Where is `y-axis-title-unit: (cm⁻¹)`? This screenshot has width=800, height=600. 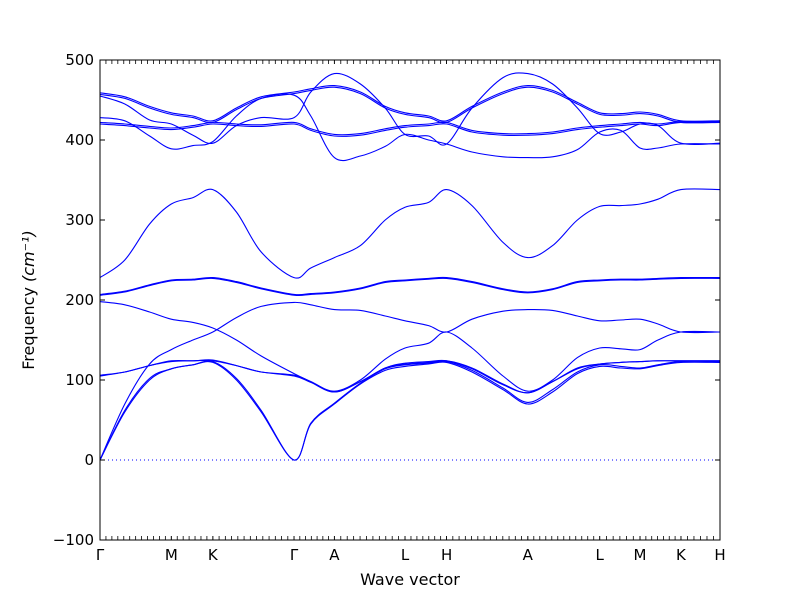 y-axis-title-unit: (cm⁻¹) is located at coordinates (28, 256).